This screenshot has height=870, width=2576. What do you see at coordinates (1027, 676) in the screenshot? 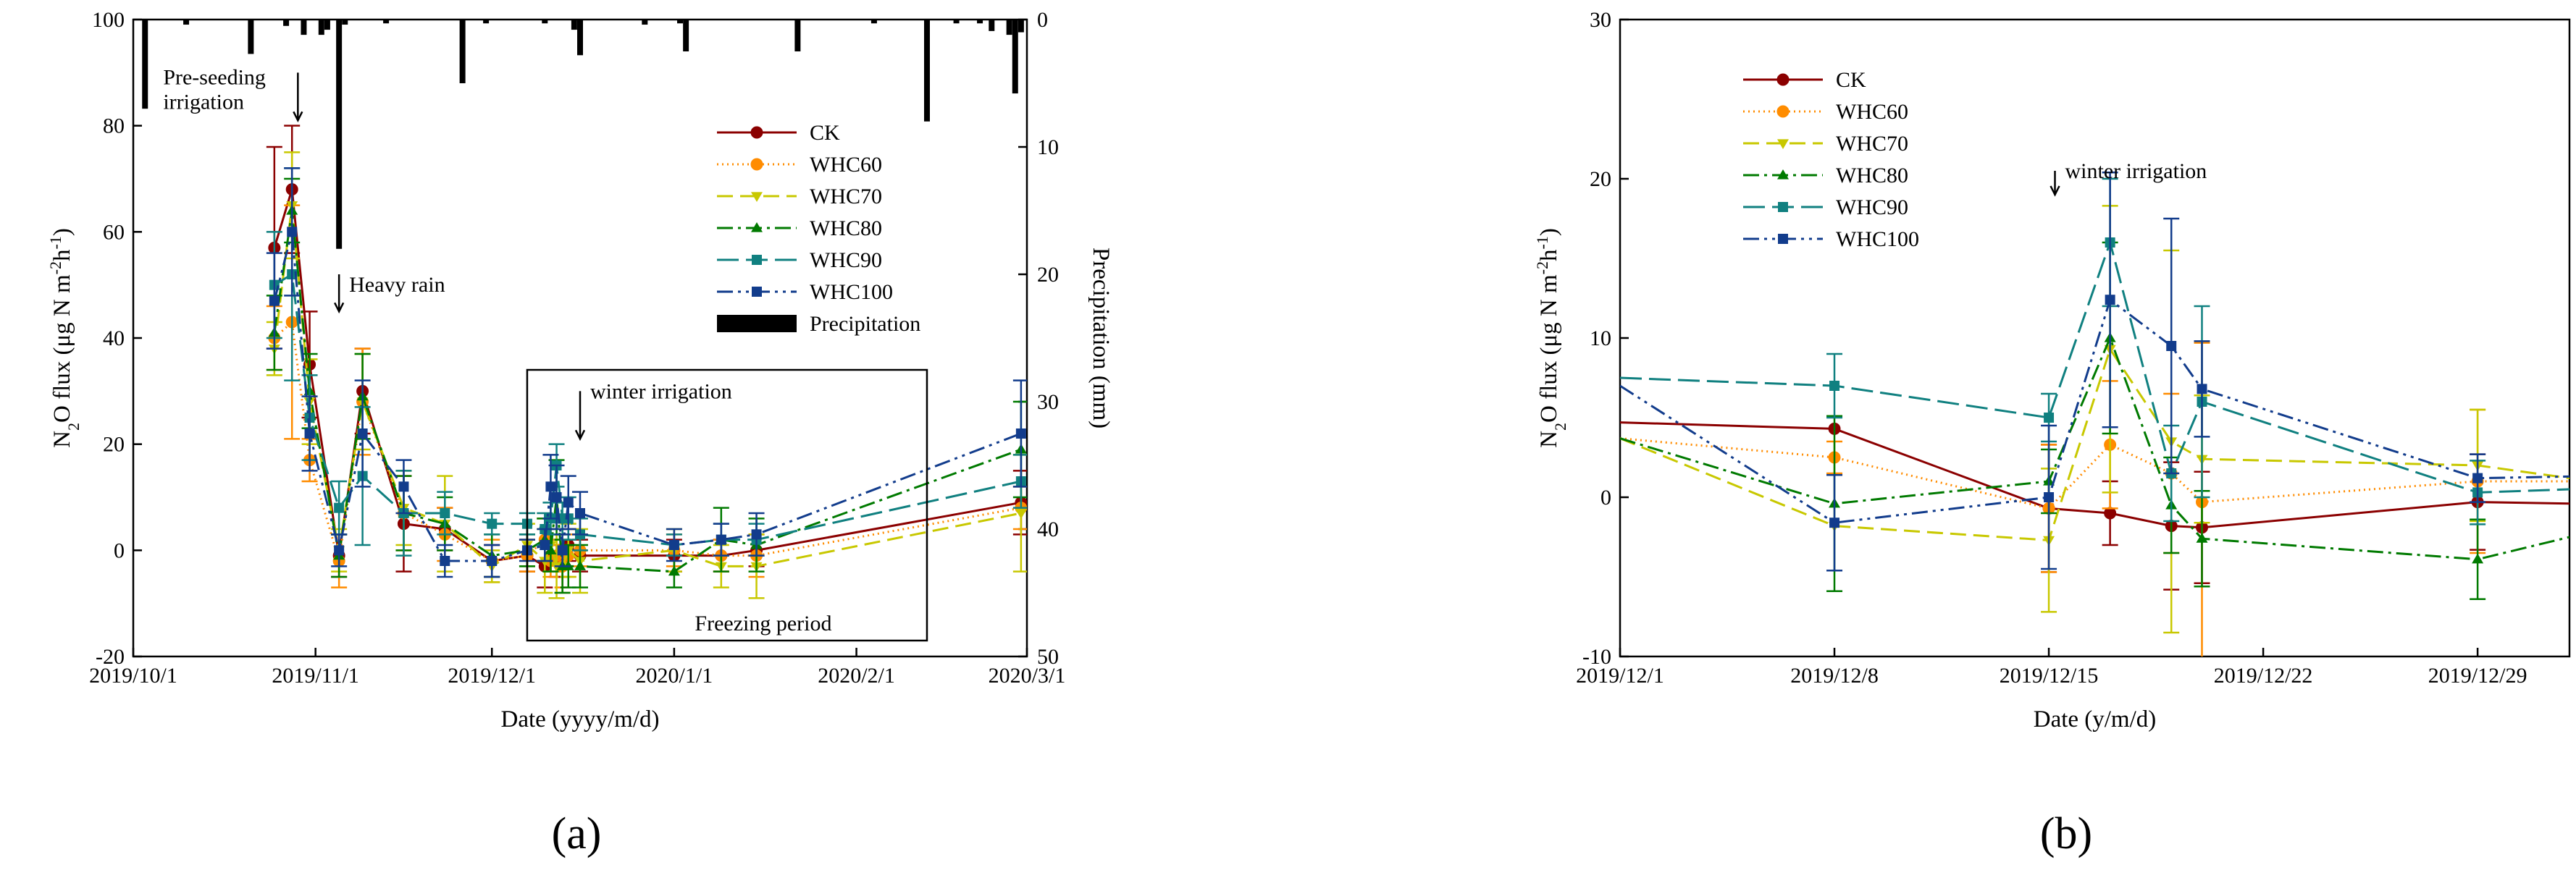
I see `x-tick-label: 2020/3/1` at bounding box center [1027, 676].